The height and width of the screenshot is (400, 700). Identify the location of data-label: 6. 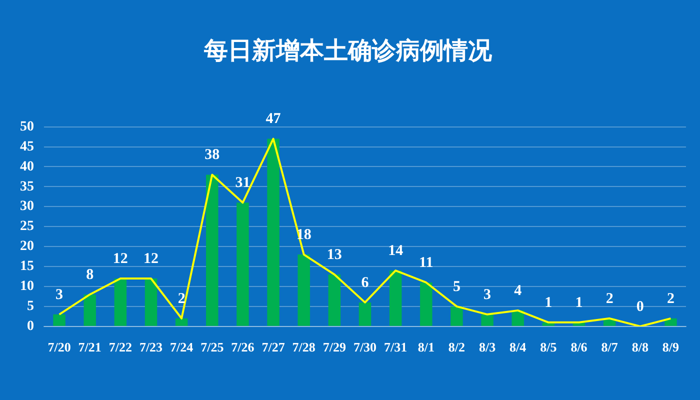
(365, 282).